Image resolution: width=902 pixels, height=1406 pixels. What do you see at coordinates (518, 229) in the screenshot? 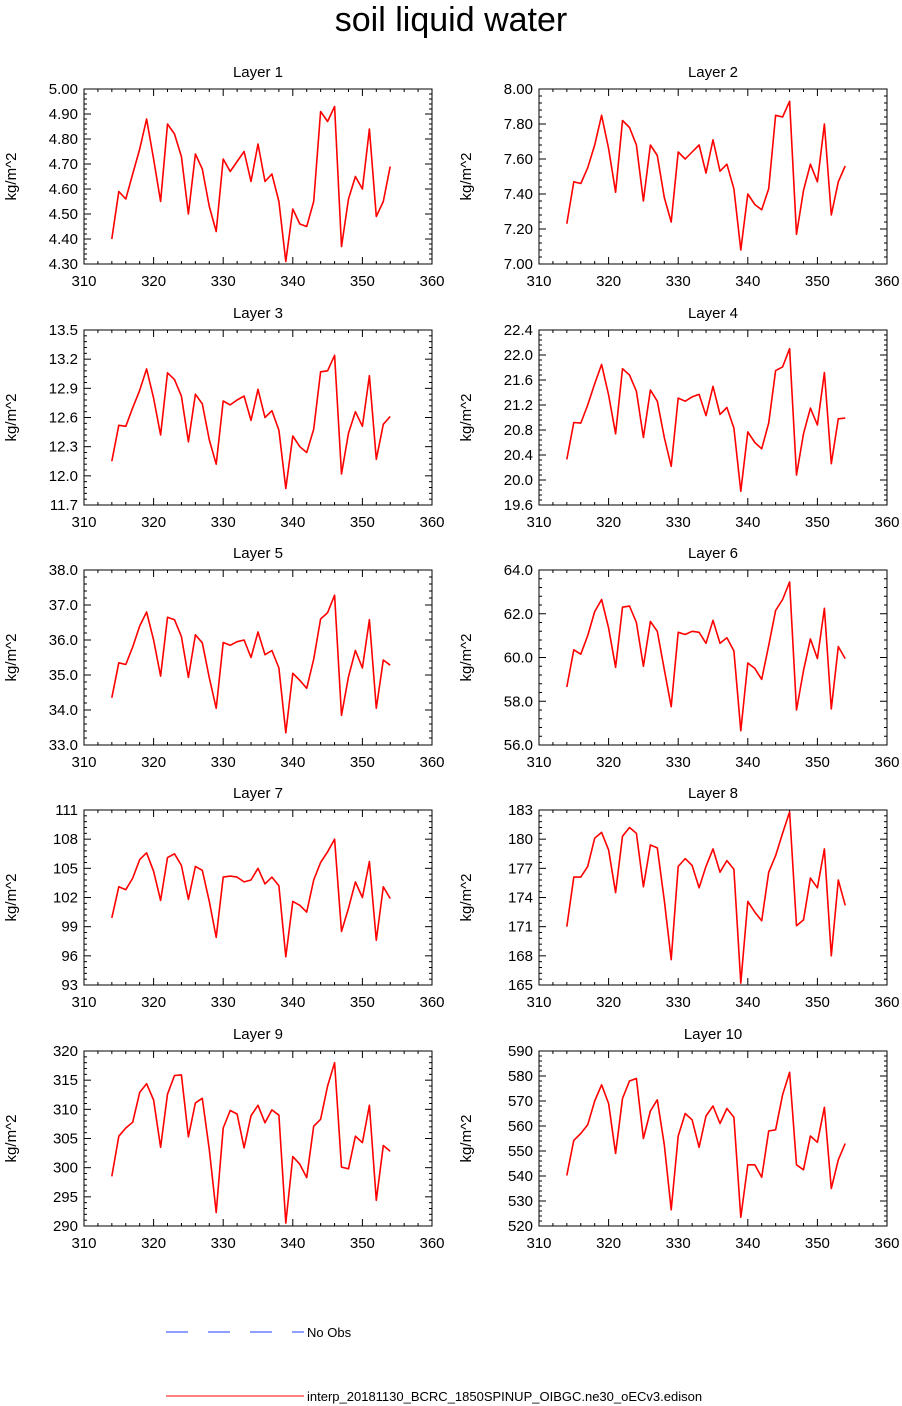
I see `y-tick-label: 7.20` at bounding box center [518, 229].